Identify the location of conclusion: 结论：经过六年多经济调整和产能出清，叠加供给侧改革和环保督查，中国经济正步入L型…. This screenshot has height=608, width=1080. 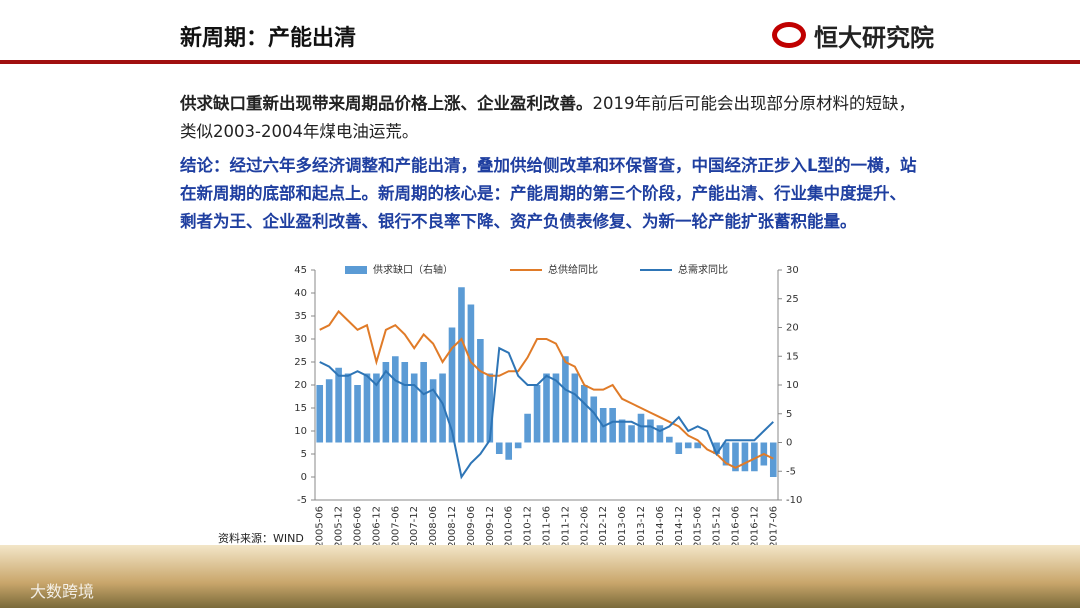
(548, 193).